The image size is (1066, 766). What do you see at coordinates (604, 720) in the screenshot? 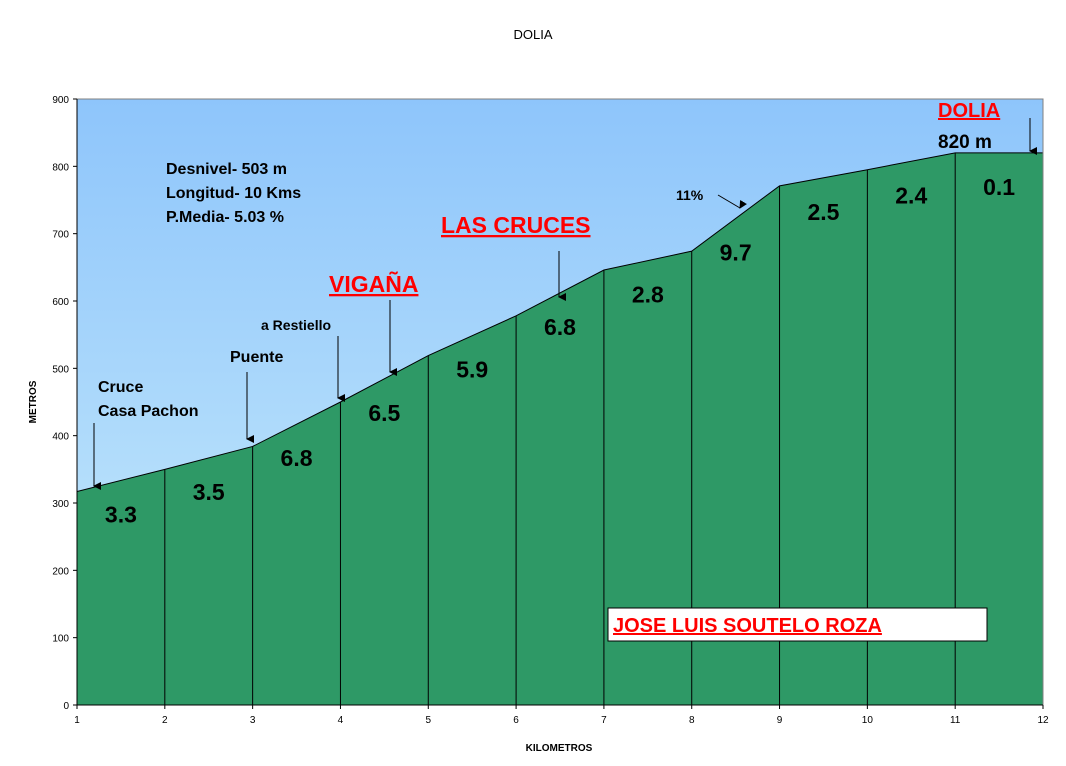
I see `x-tick-label: 7` at bounding box center [604, 720].